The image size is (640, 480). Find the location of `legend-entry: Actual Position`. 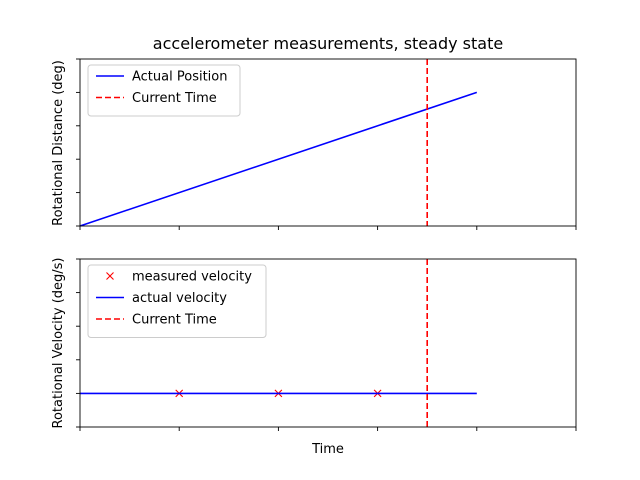

legend-entry: Actual Position is located at coordinates (161, 77).